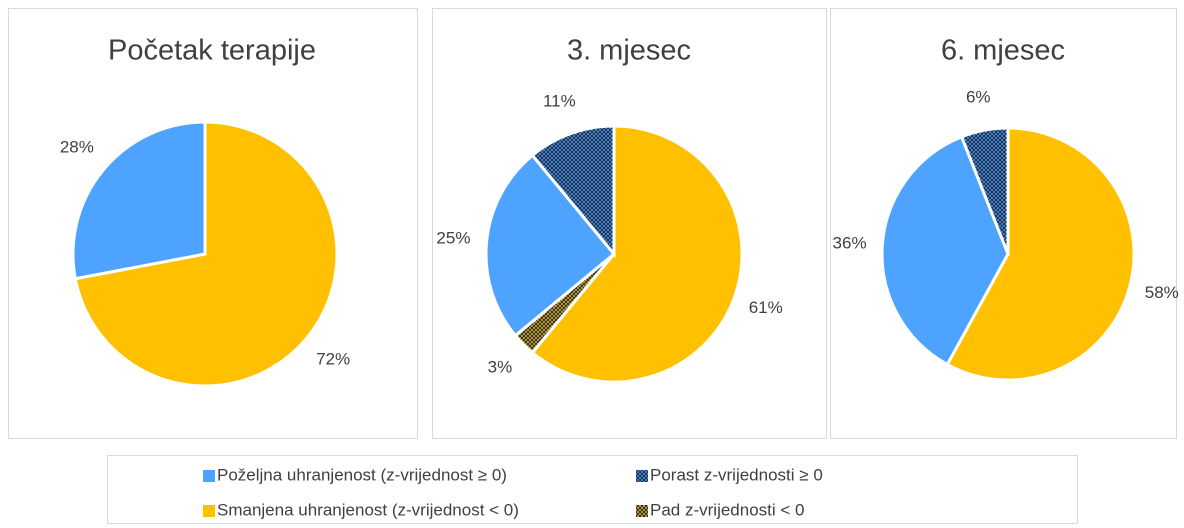 This screenshot has height=528, width=1184. Describe the element at coordinates (212, 51) in the screenshot. I see `chart-title: Početak terapije` at that location.